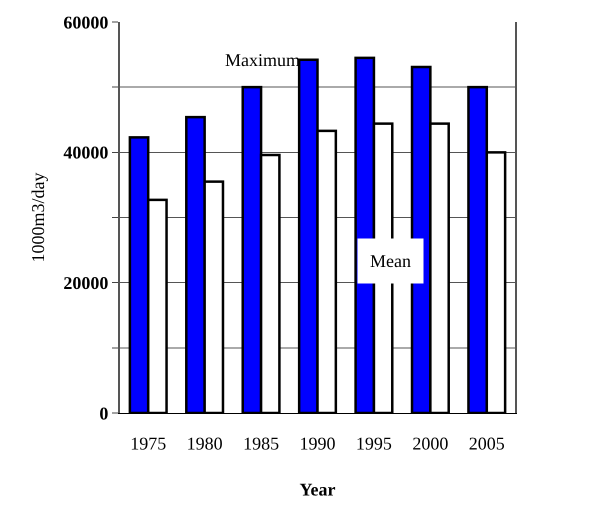  I want to click on y-tick-label: 60000, so click(85, 22).